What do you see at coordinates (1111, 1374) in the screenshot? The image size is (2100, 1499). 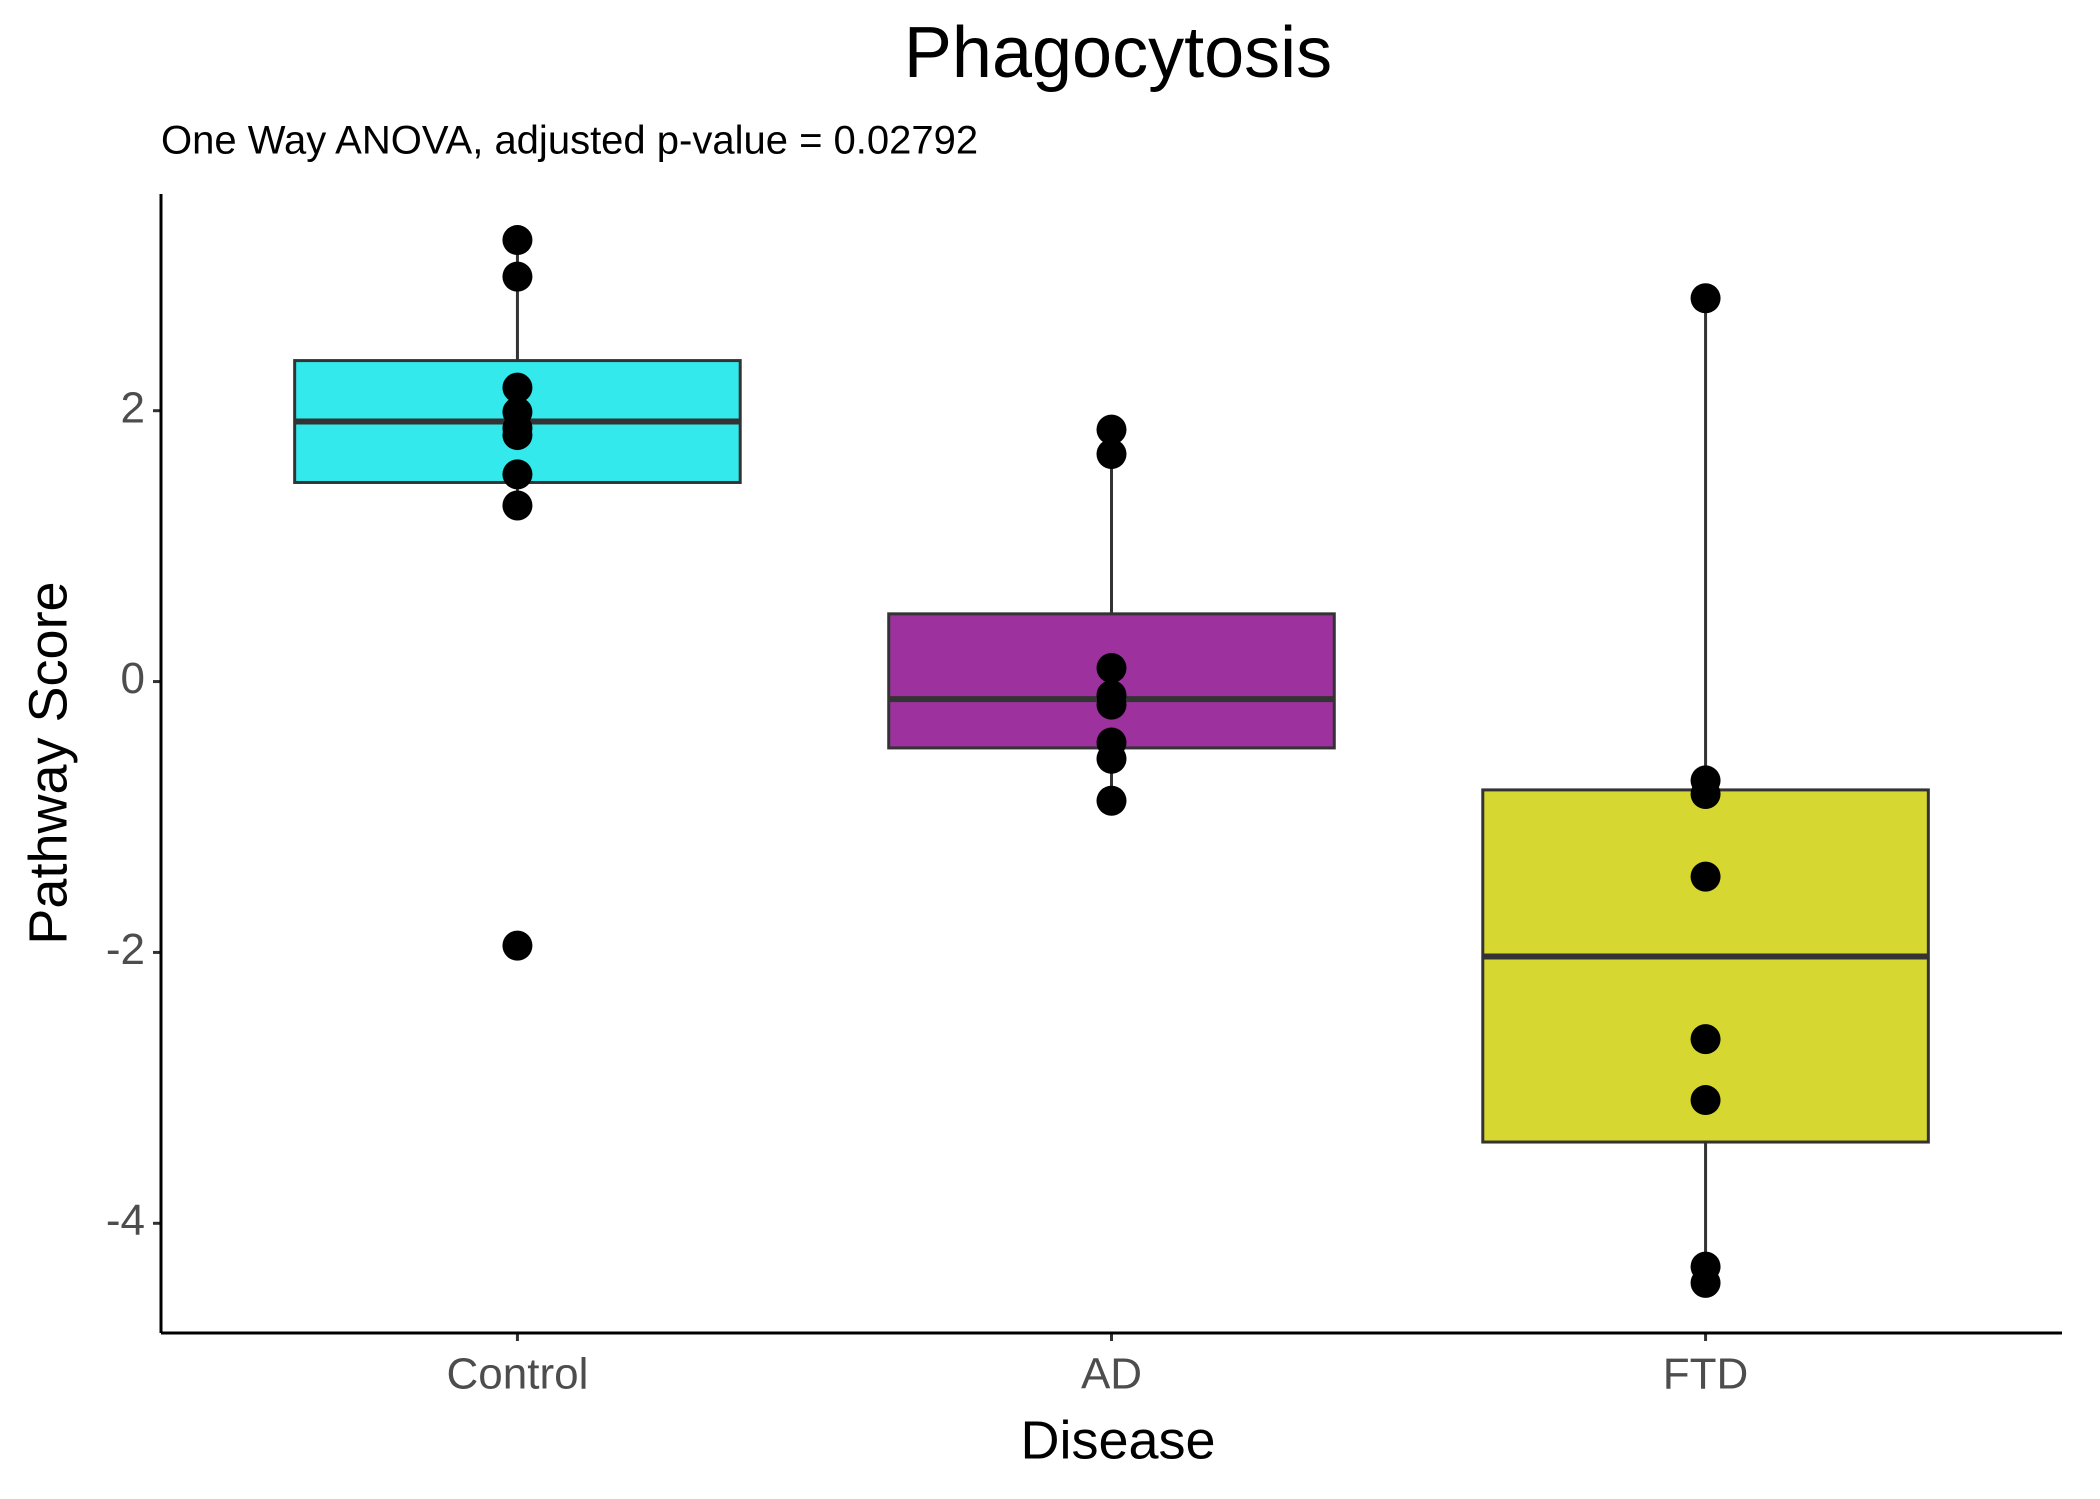 I see `x-tick-label: AD` at bounding box center [1111, 1374].